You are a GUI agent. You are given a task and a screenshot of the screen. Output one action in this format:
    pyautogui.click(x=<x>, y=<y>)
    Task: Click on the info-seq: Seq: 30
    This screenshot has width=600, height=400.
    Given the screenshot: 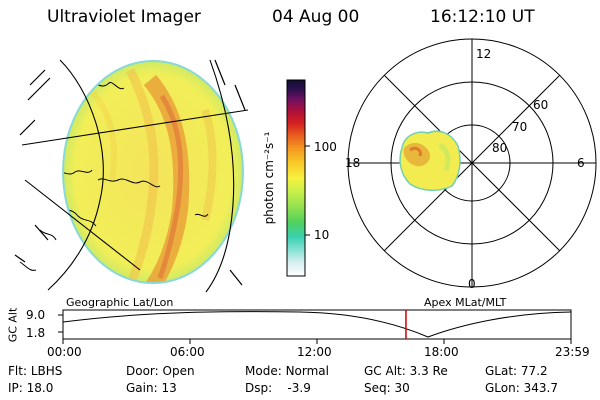 What is the action you would take?
    pyautogui.click(x=387, y=388)
    